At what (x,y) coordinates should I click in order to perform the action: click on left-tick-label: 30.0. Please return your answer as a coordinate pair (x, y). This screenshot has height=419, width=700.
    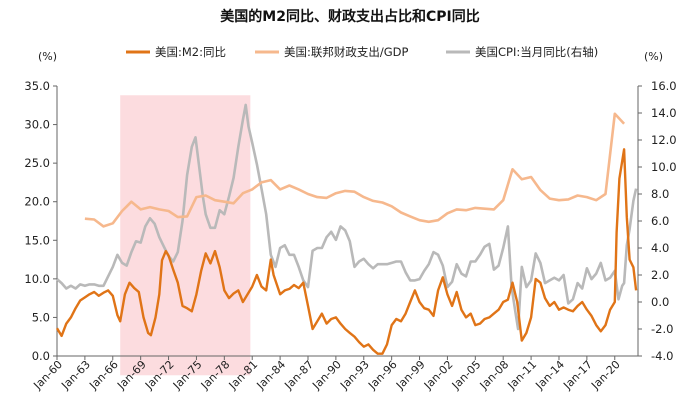
    Looking at the image, I should click on (37, 125).